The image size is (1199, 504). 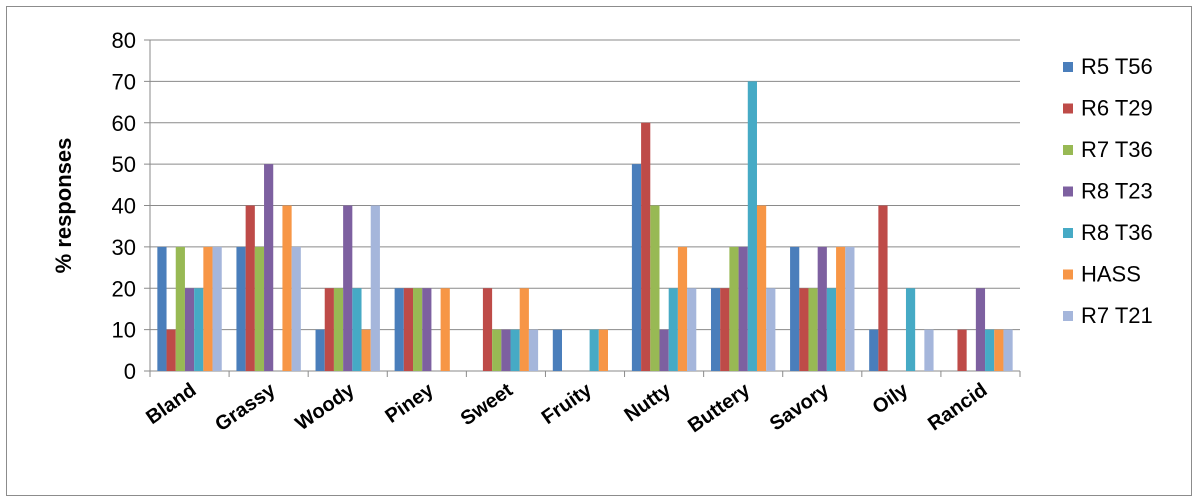 I want to click on x-tick-label: Savory, so click(x=800, y=407).